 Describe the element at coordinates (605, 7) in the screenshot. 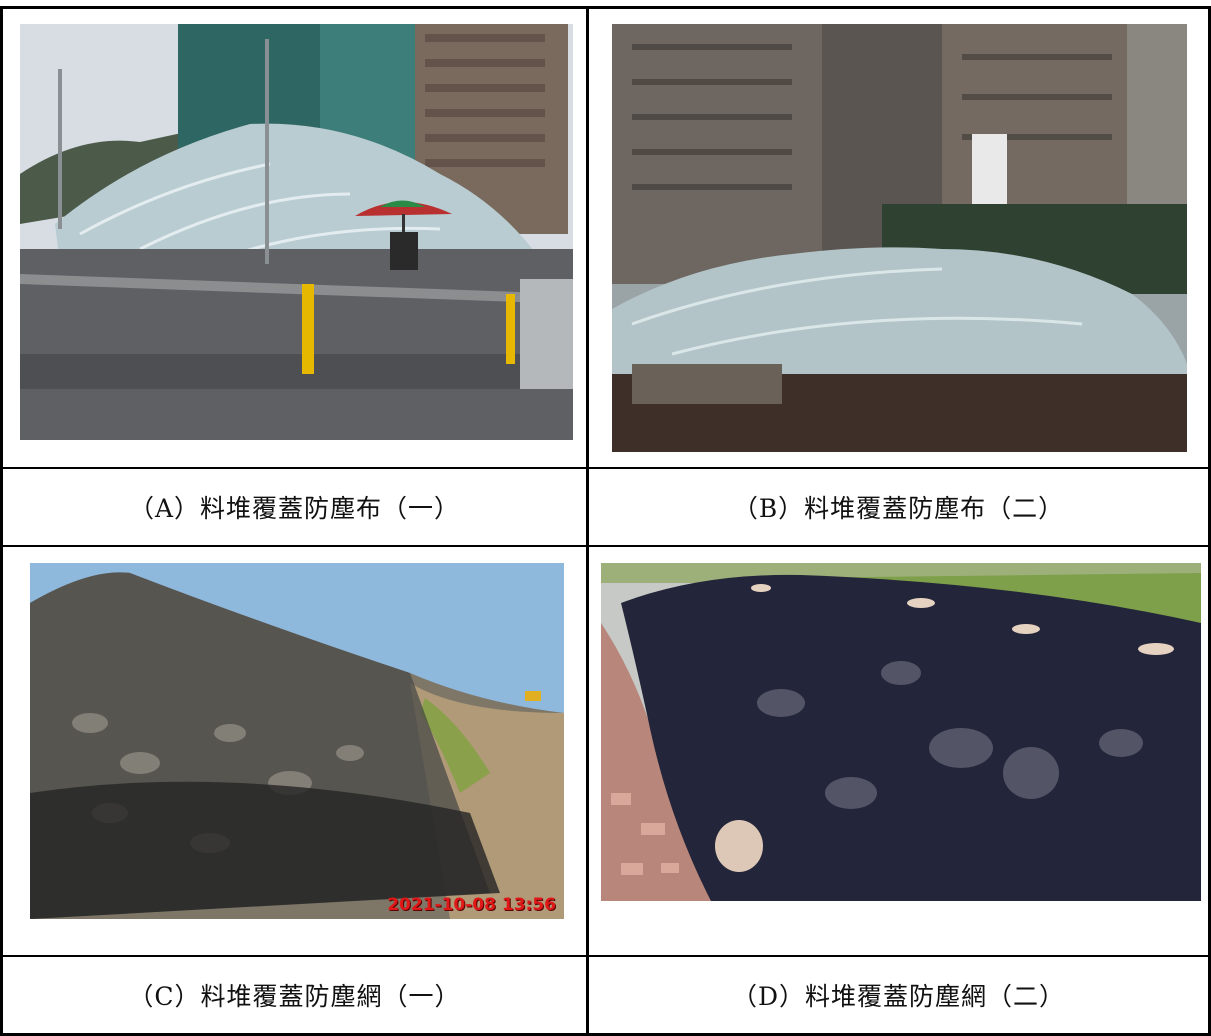

I see `table-border-top` at that location.